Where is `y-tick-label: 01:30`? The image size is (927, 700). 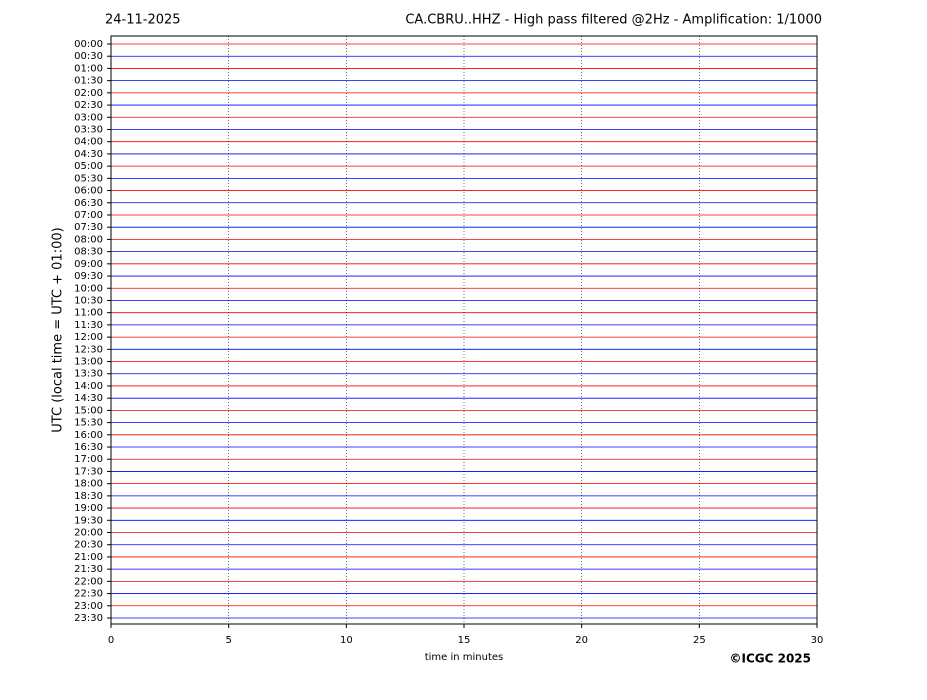 y-tick-label: 01:30 is located at coordinates (88, 81).